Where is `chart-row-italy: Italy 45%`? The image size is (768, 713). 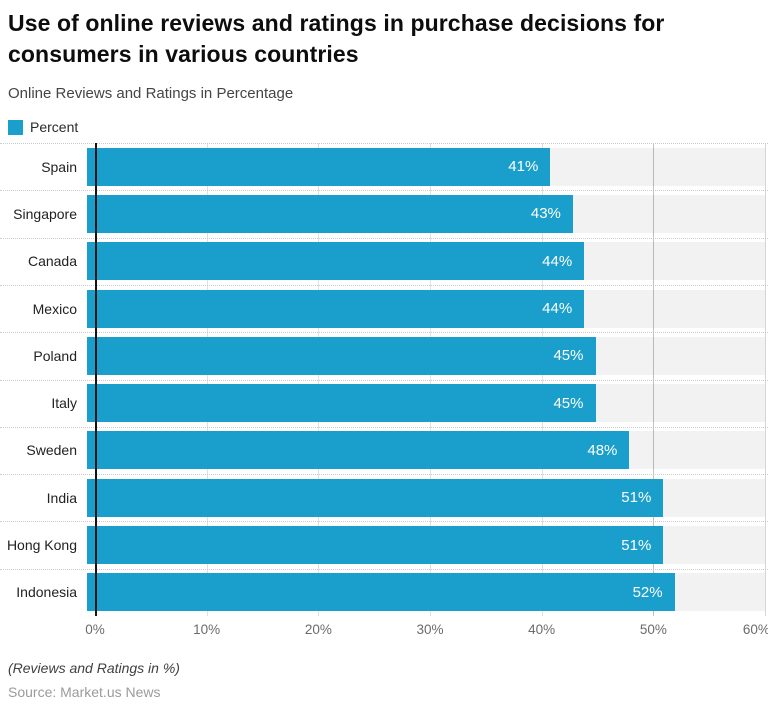 chart-row-italy: Italy 45% is located at coordinates (384, 402).